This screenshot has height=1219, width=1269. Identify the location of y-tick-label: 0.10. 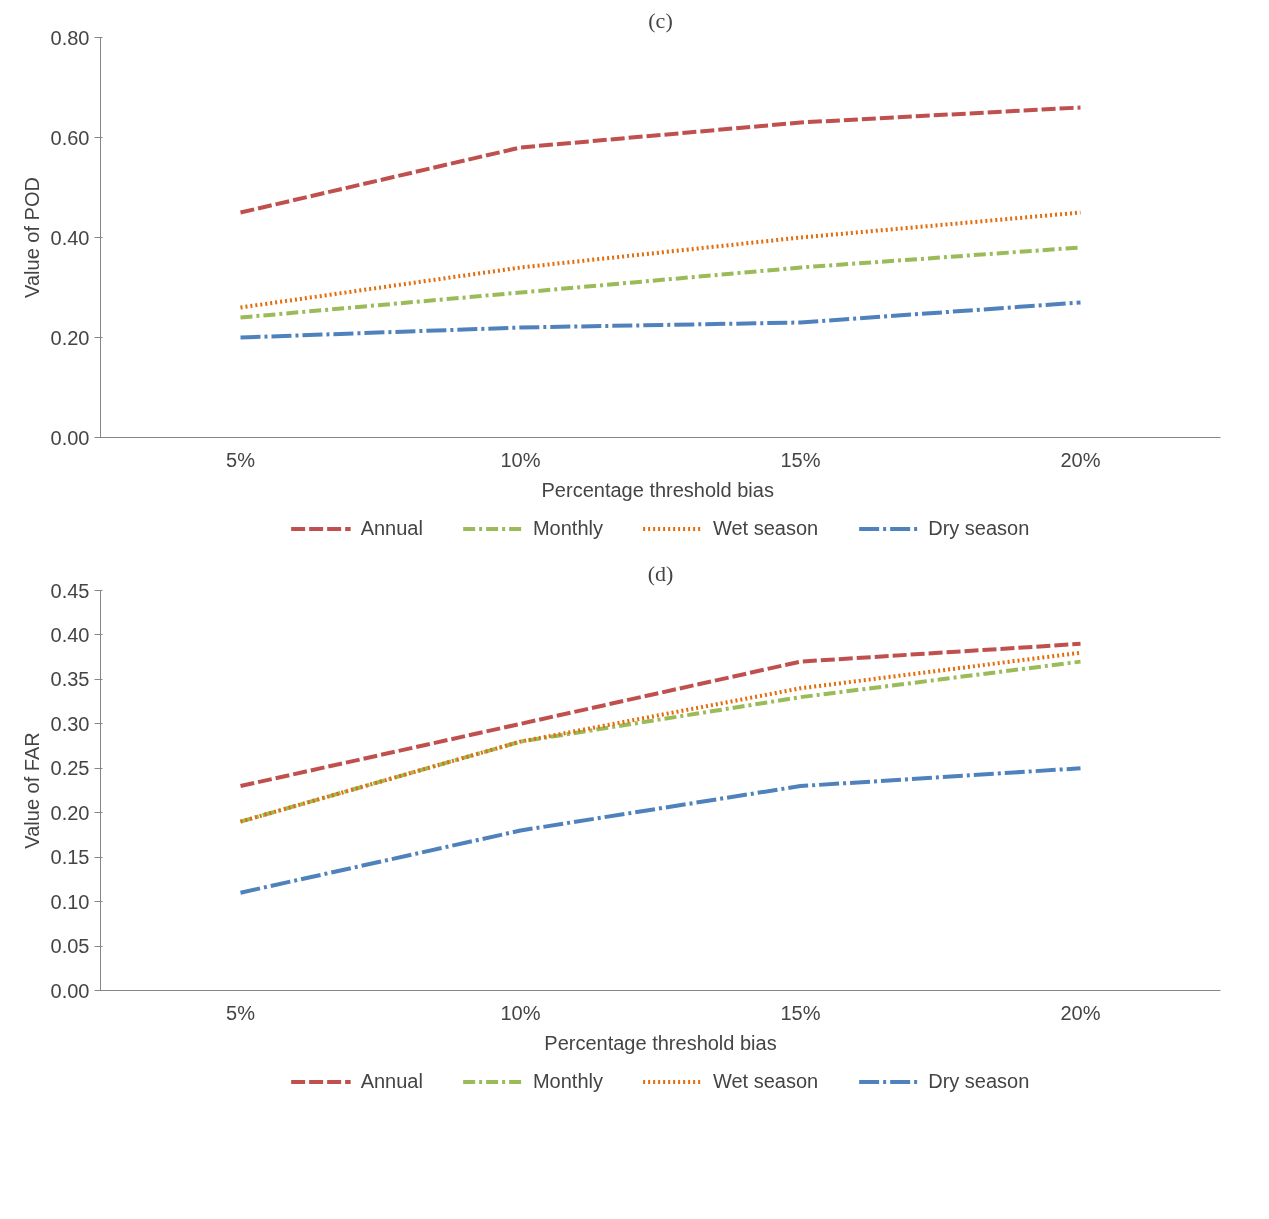
(70, 901).